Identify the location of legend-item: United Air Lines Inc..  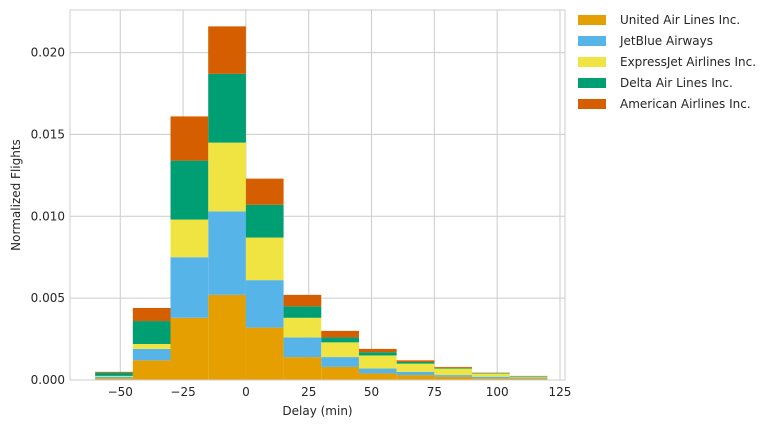
(667, 20).